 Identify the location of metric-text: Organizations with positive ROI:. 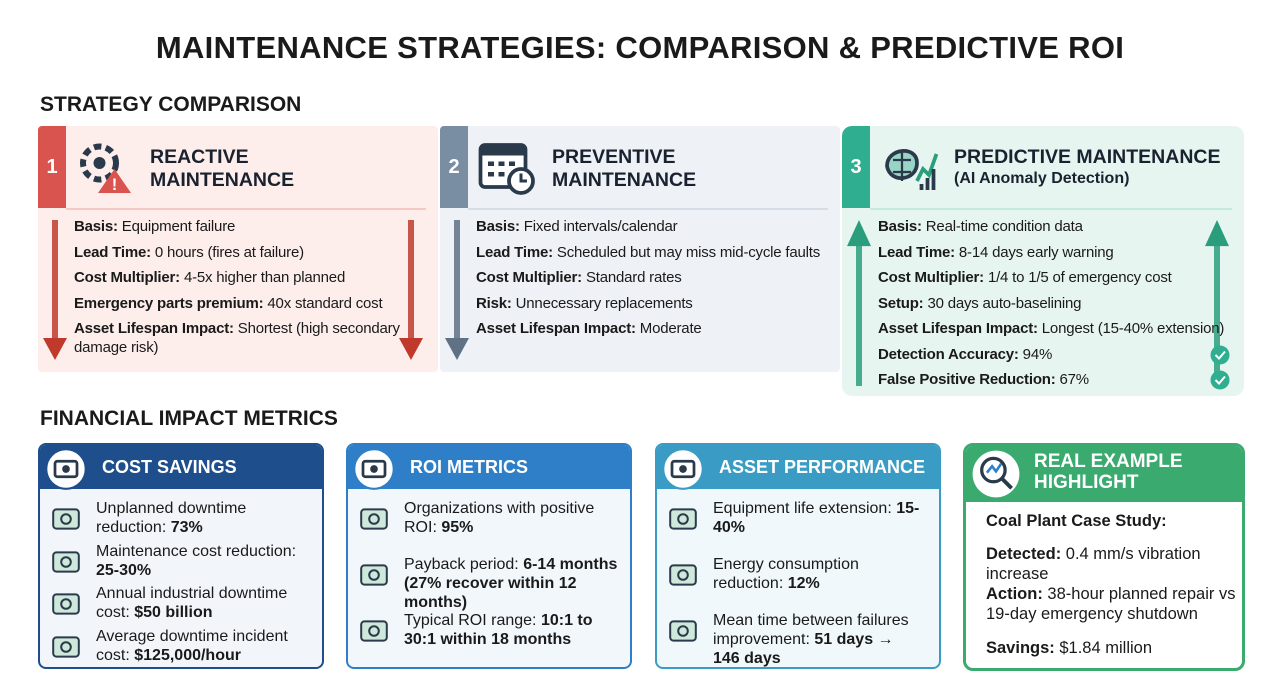
(499, 518).